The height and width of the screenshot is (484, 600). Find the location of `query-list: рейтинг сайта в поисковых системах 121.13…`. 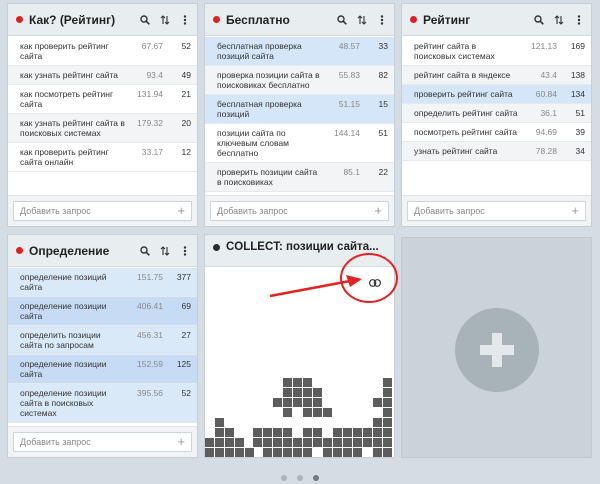

query-list: рейтинг сайта в поисковых системах 121.13… is located at coordinates (496, 116).